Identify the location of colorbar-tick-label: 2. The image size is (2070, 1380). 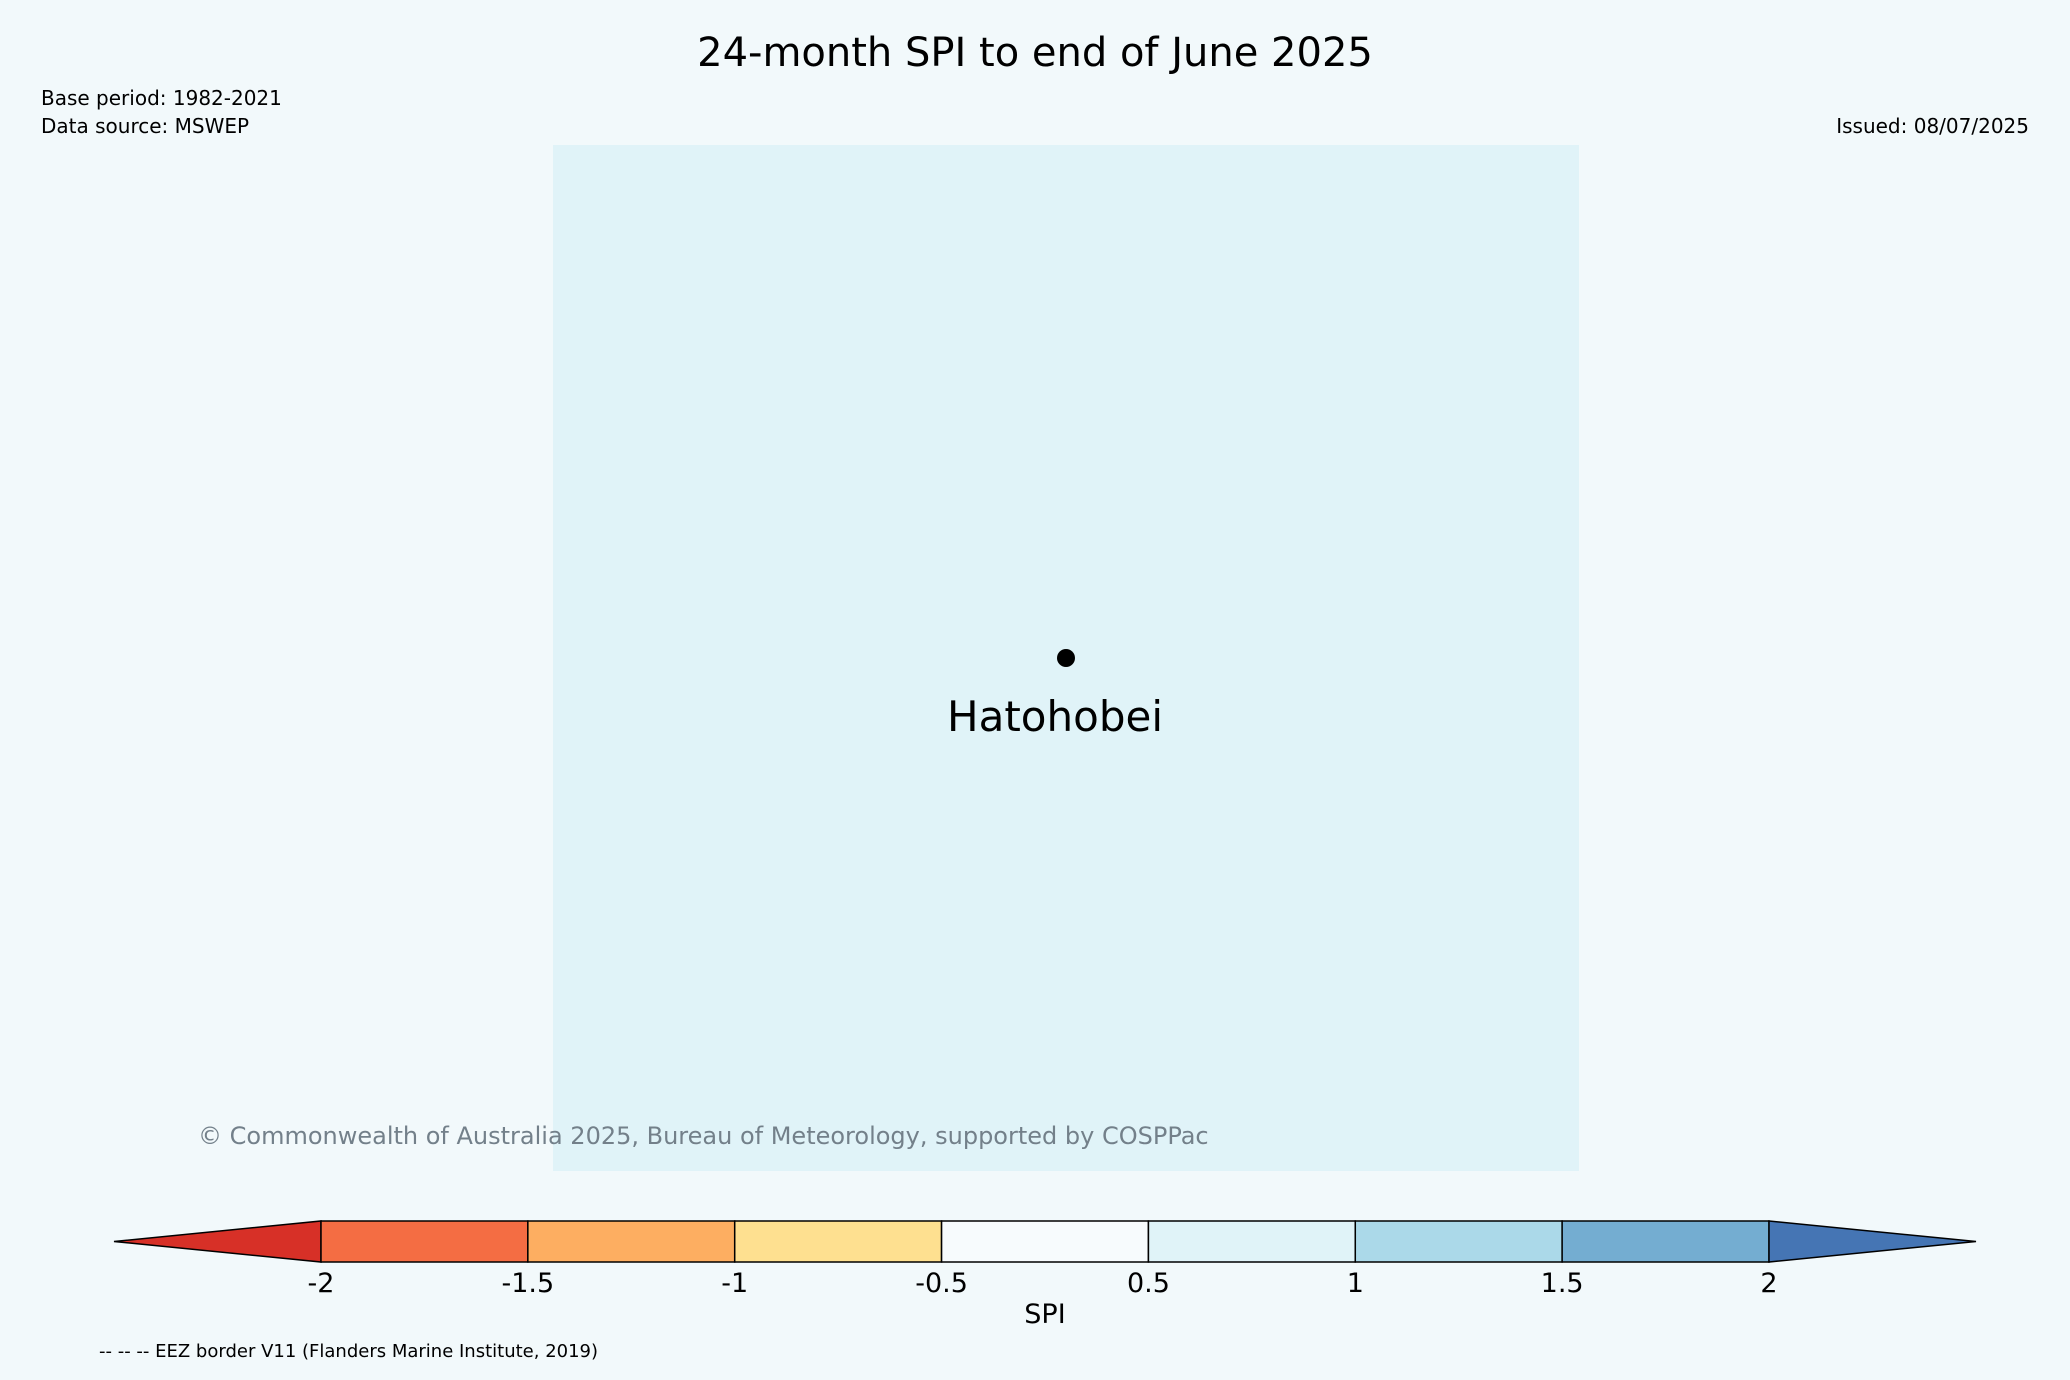
(1768, 1283).